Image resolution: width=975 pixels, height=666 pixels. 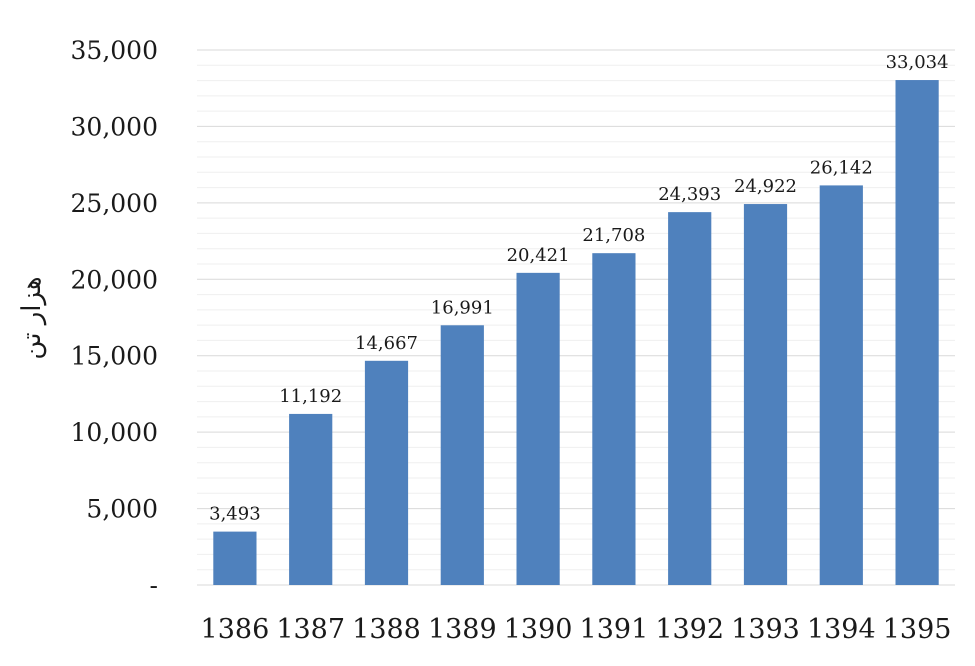 What do you see at coordinates (538, 255) in the screenshot?
I see `data-label: 20,421` at bounding box center [538, 255].